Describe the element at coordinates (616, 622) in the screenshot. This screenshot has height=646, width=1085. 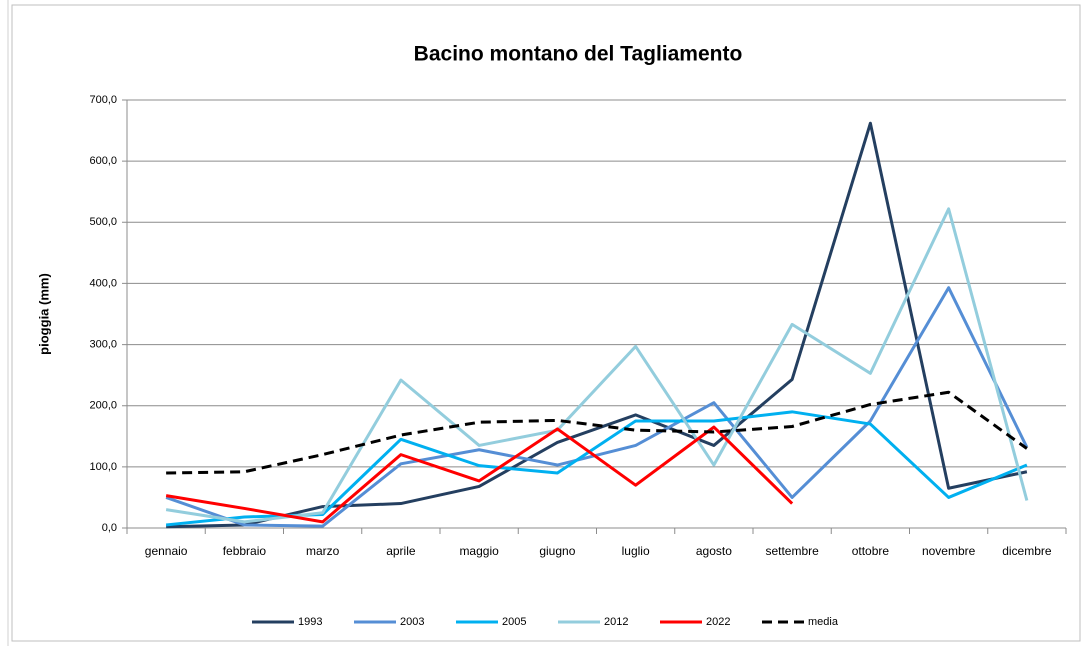
I see `legend-label: 2012` at that location.